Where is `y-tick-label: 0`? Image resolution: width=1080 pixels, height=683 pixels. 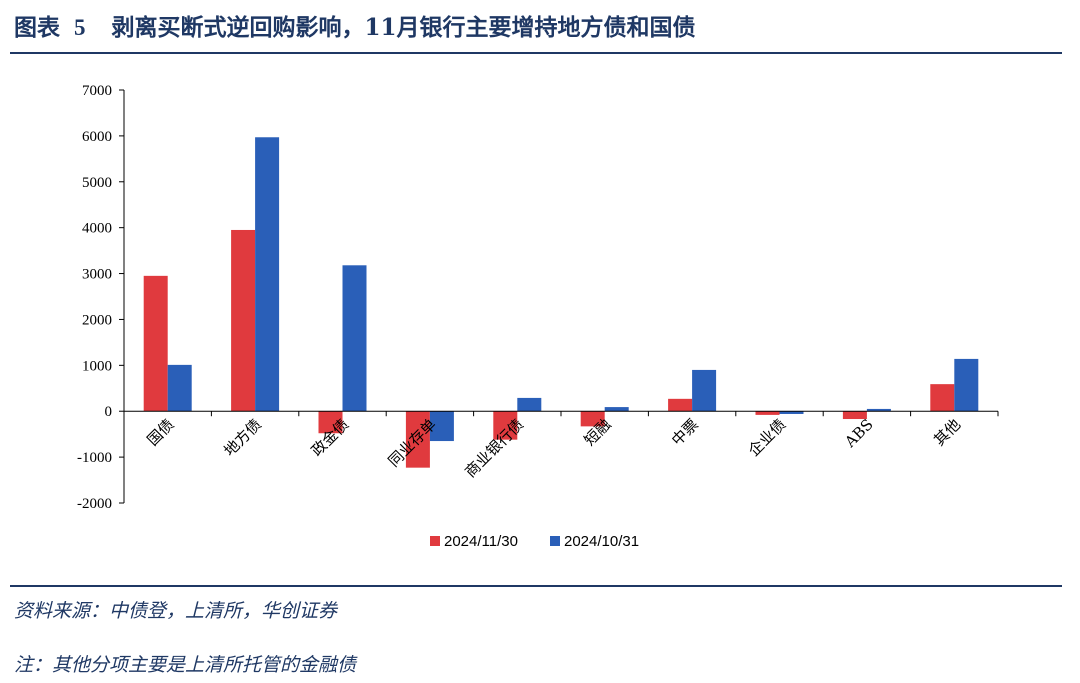
y-tick-label: 0 is located at coordinates (109, 412).